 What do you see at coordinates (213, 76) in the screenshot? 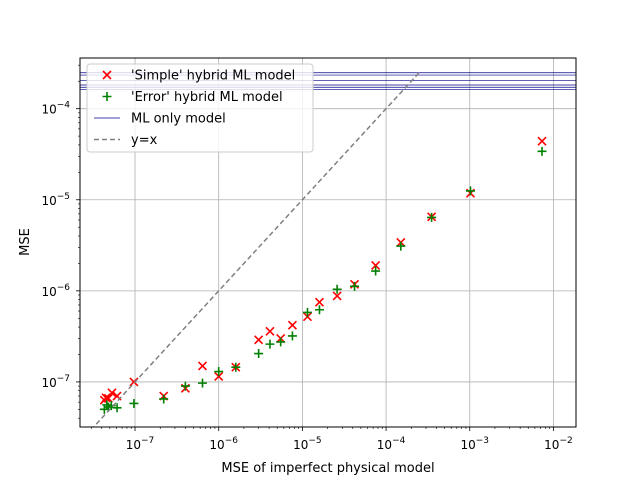
I see `legend-label: 'Simple' hybrid ML model` at bounding box center [213, 76].